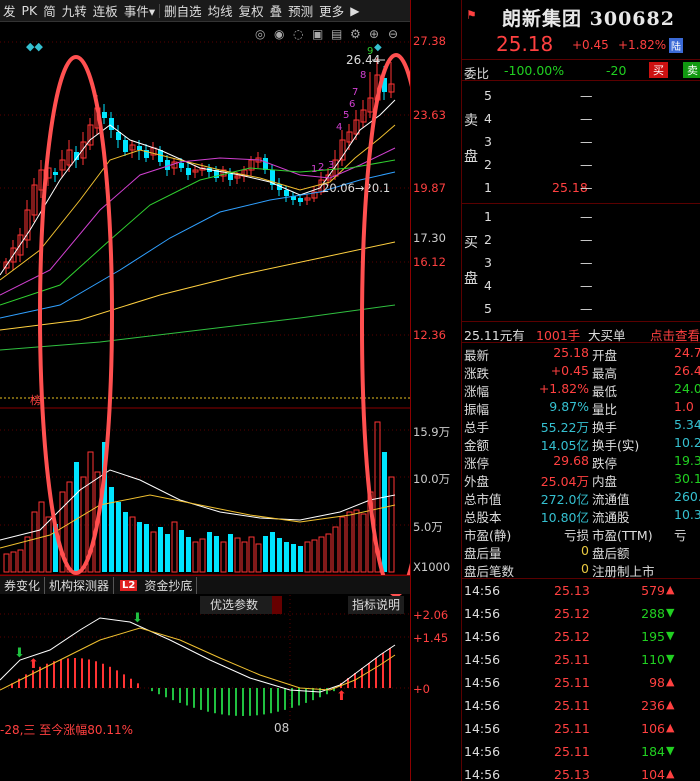 This screenshot has width=700, height=781. Describe the element at coordinates (581, 636) in the screenshot. I see `tick-row: 14:56 25.12 195 ▼` at that location.